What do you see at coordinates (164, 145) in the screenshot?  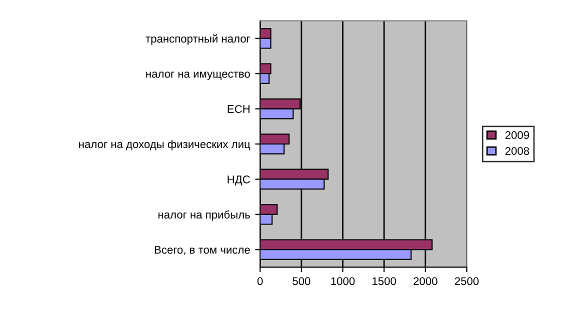 I see `y-tick-label: налог на доходы физических лиц` at bounding box center [164, 145].